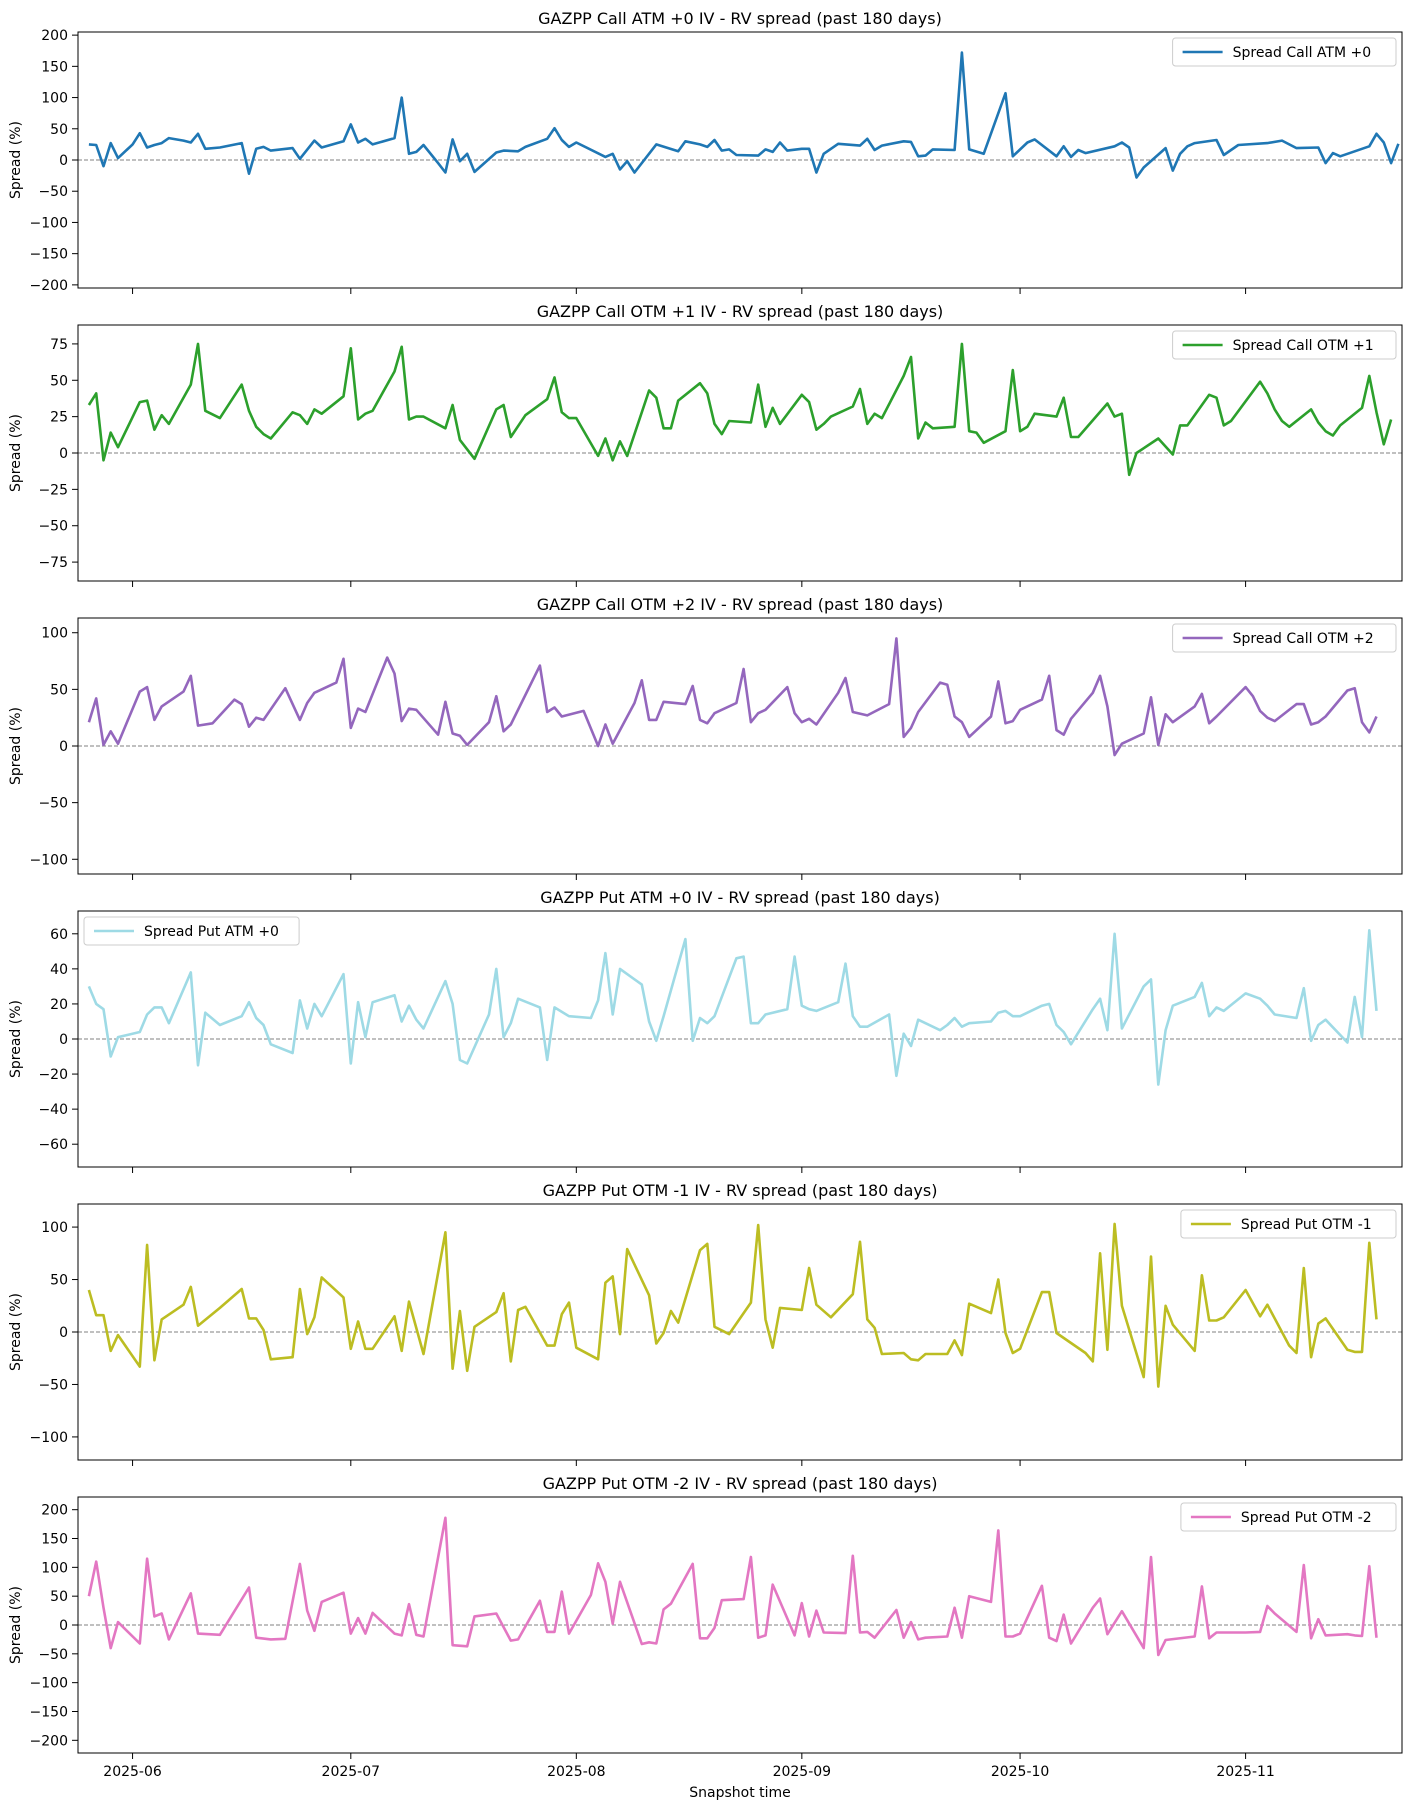  Describe the element at coordinates (53, 563) in the screenshot. I see `y-tick-label: −75` at that location.